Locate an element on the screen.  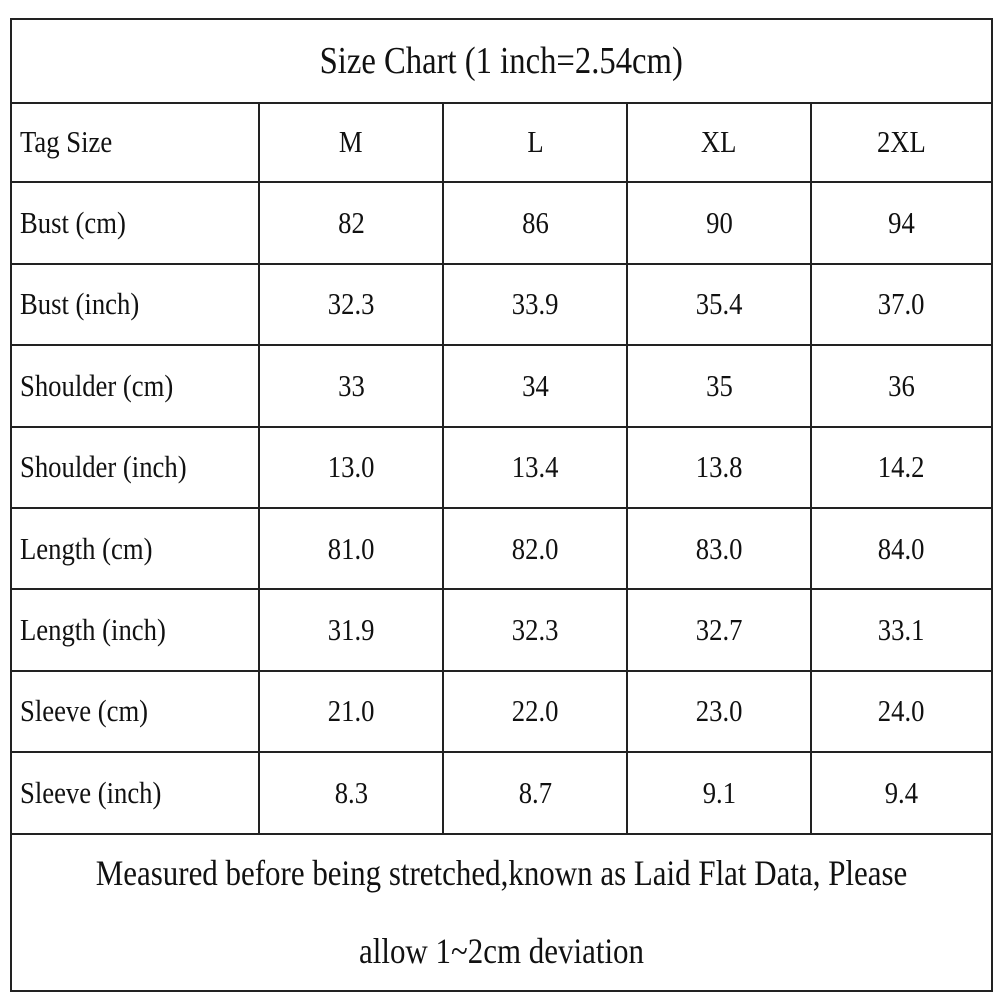
table-cell: 13.0 is located at coordinates (352, 468).